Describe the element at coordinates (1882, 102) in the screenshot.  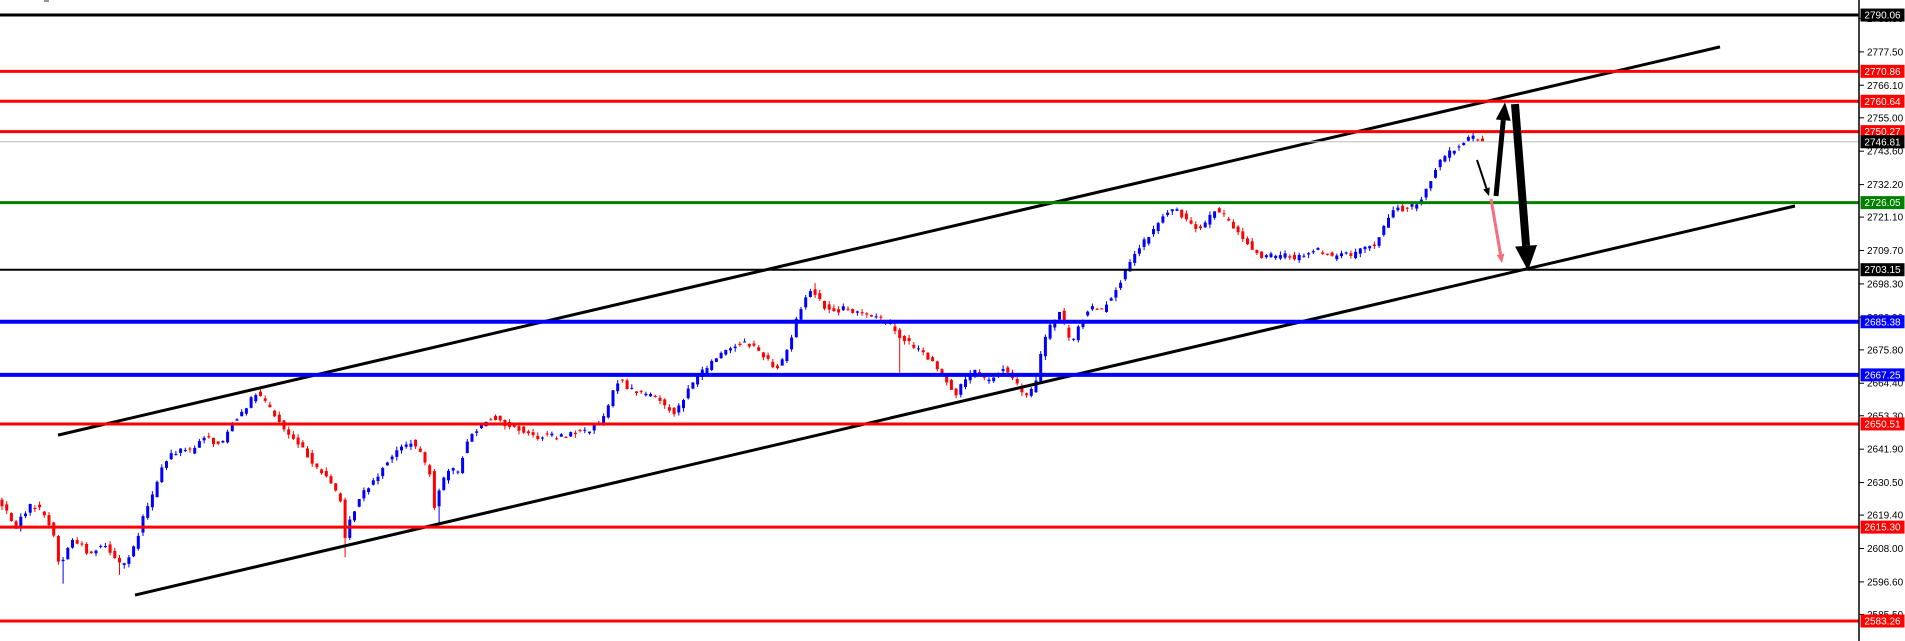
I see `price-badge-label: 2760.64` at that location.